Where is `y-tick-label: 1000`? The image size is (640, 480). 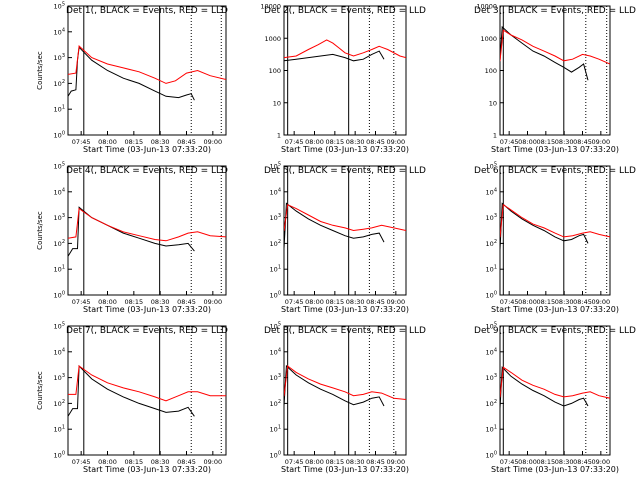
y-tick-label: 1000 is located at coordinates (488, 39).